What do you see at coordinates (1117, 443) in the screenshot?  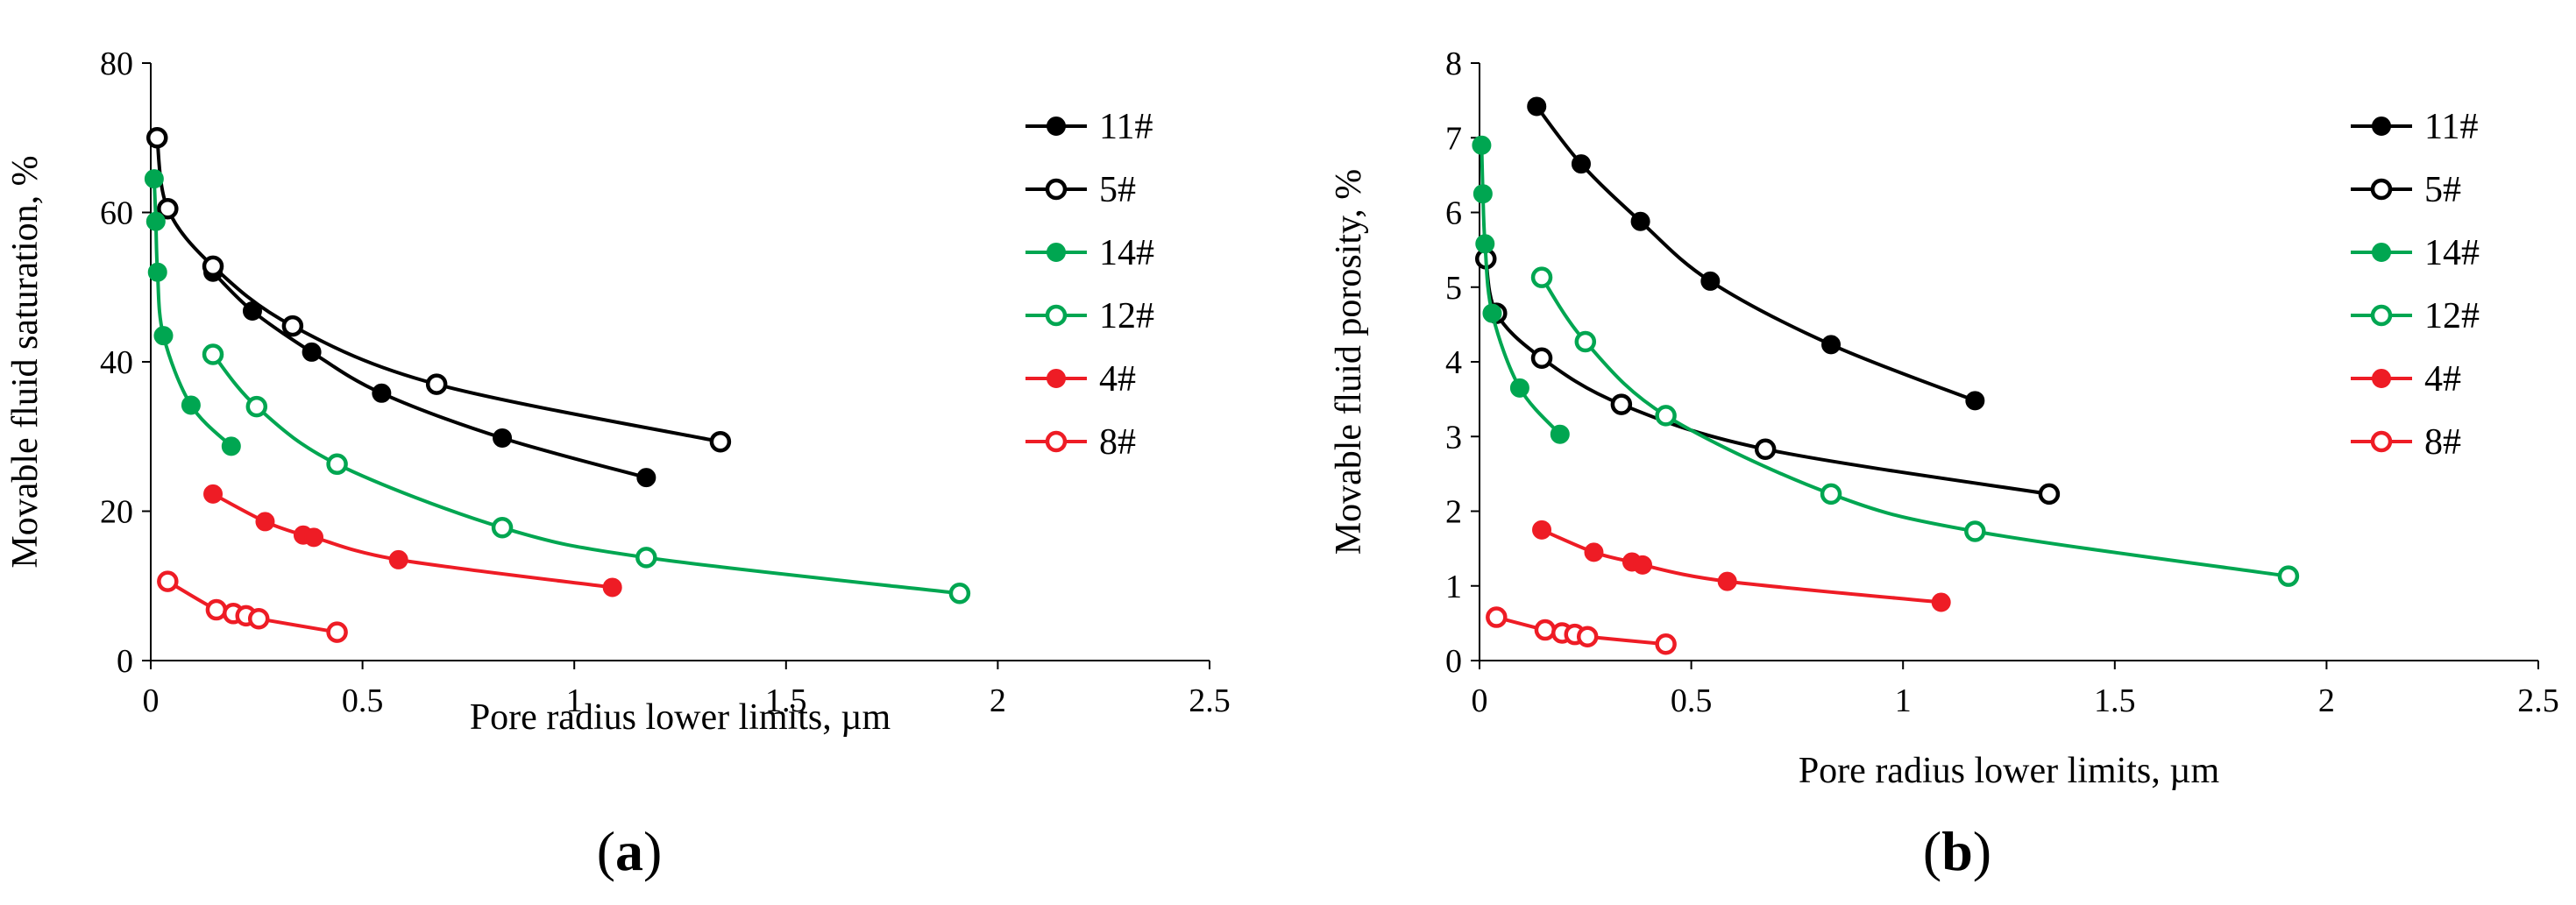 I see `legend-label: 8#` at bounding box center [1117, 443].